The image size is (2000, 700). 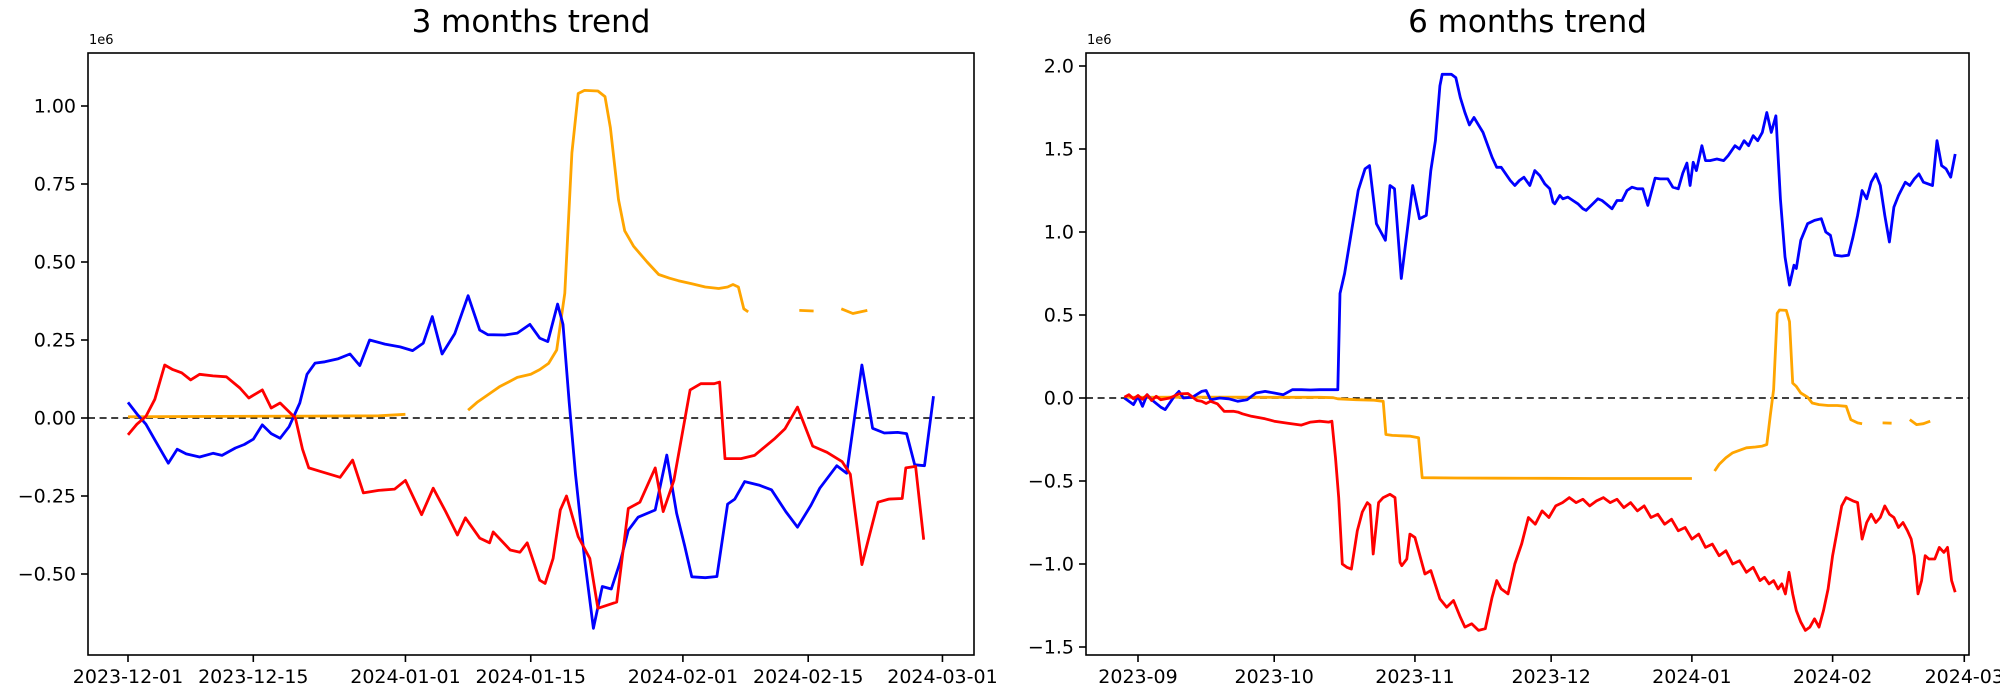 I want to click on y-tick-label: 0.0, so click(x=1059, y=399).